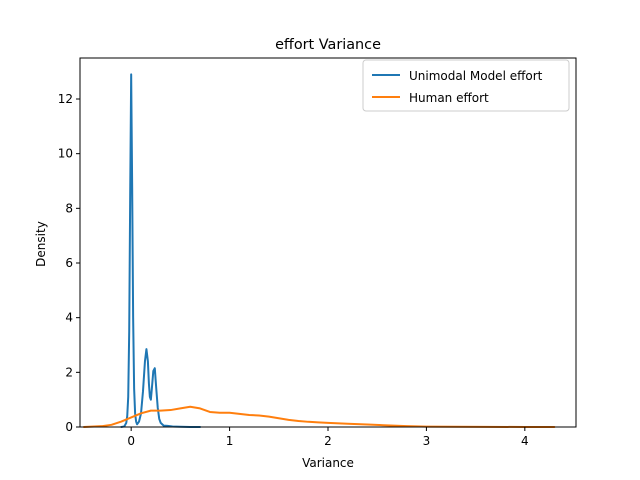 The width and height of the screenshot is (640, 480). What do you see at coordinates (131, 441) in the screenshot?
I see `x-tick-label: 0` at bounding box center [131, 441].